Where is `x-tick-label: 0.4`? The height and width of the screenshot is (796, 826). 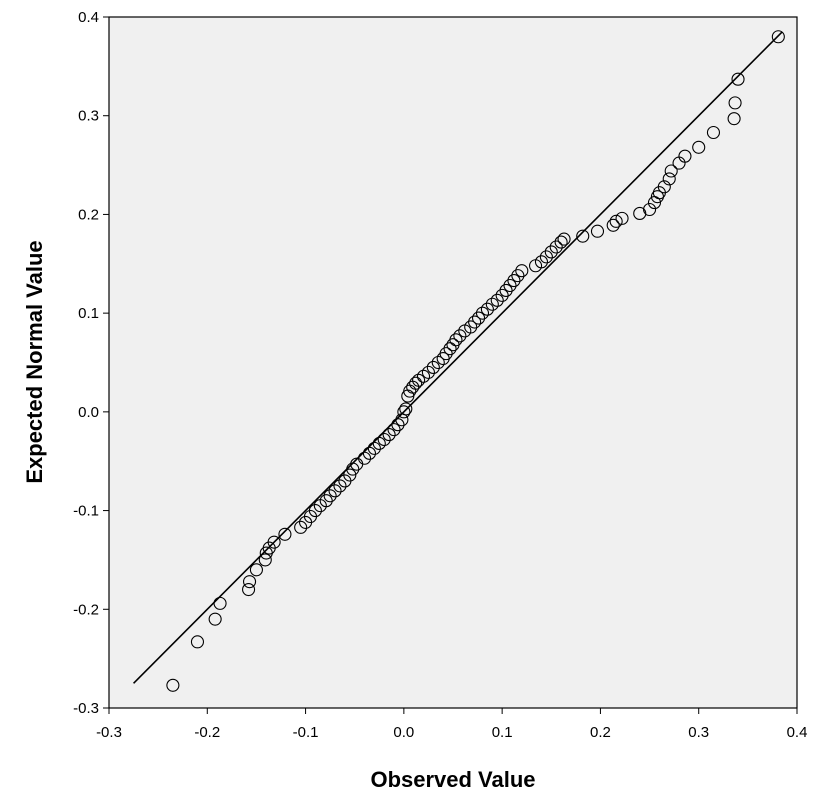 x-tick-label: 0.4 is located at coordinates (797, 732).